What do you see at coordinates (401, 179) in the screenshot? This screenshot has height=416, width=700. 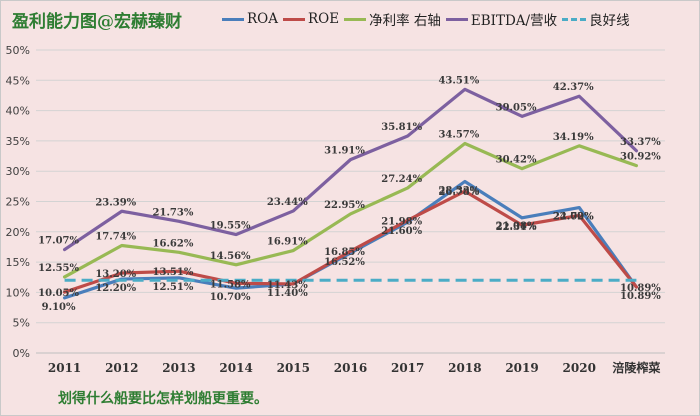 I see `data-label-net: 27.24%` at bounding box center [401, 179].